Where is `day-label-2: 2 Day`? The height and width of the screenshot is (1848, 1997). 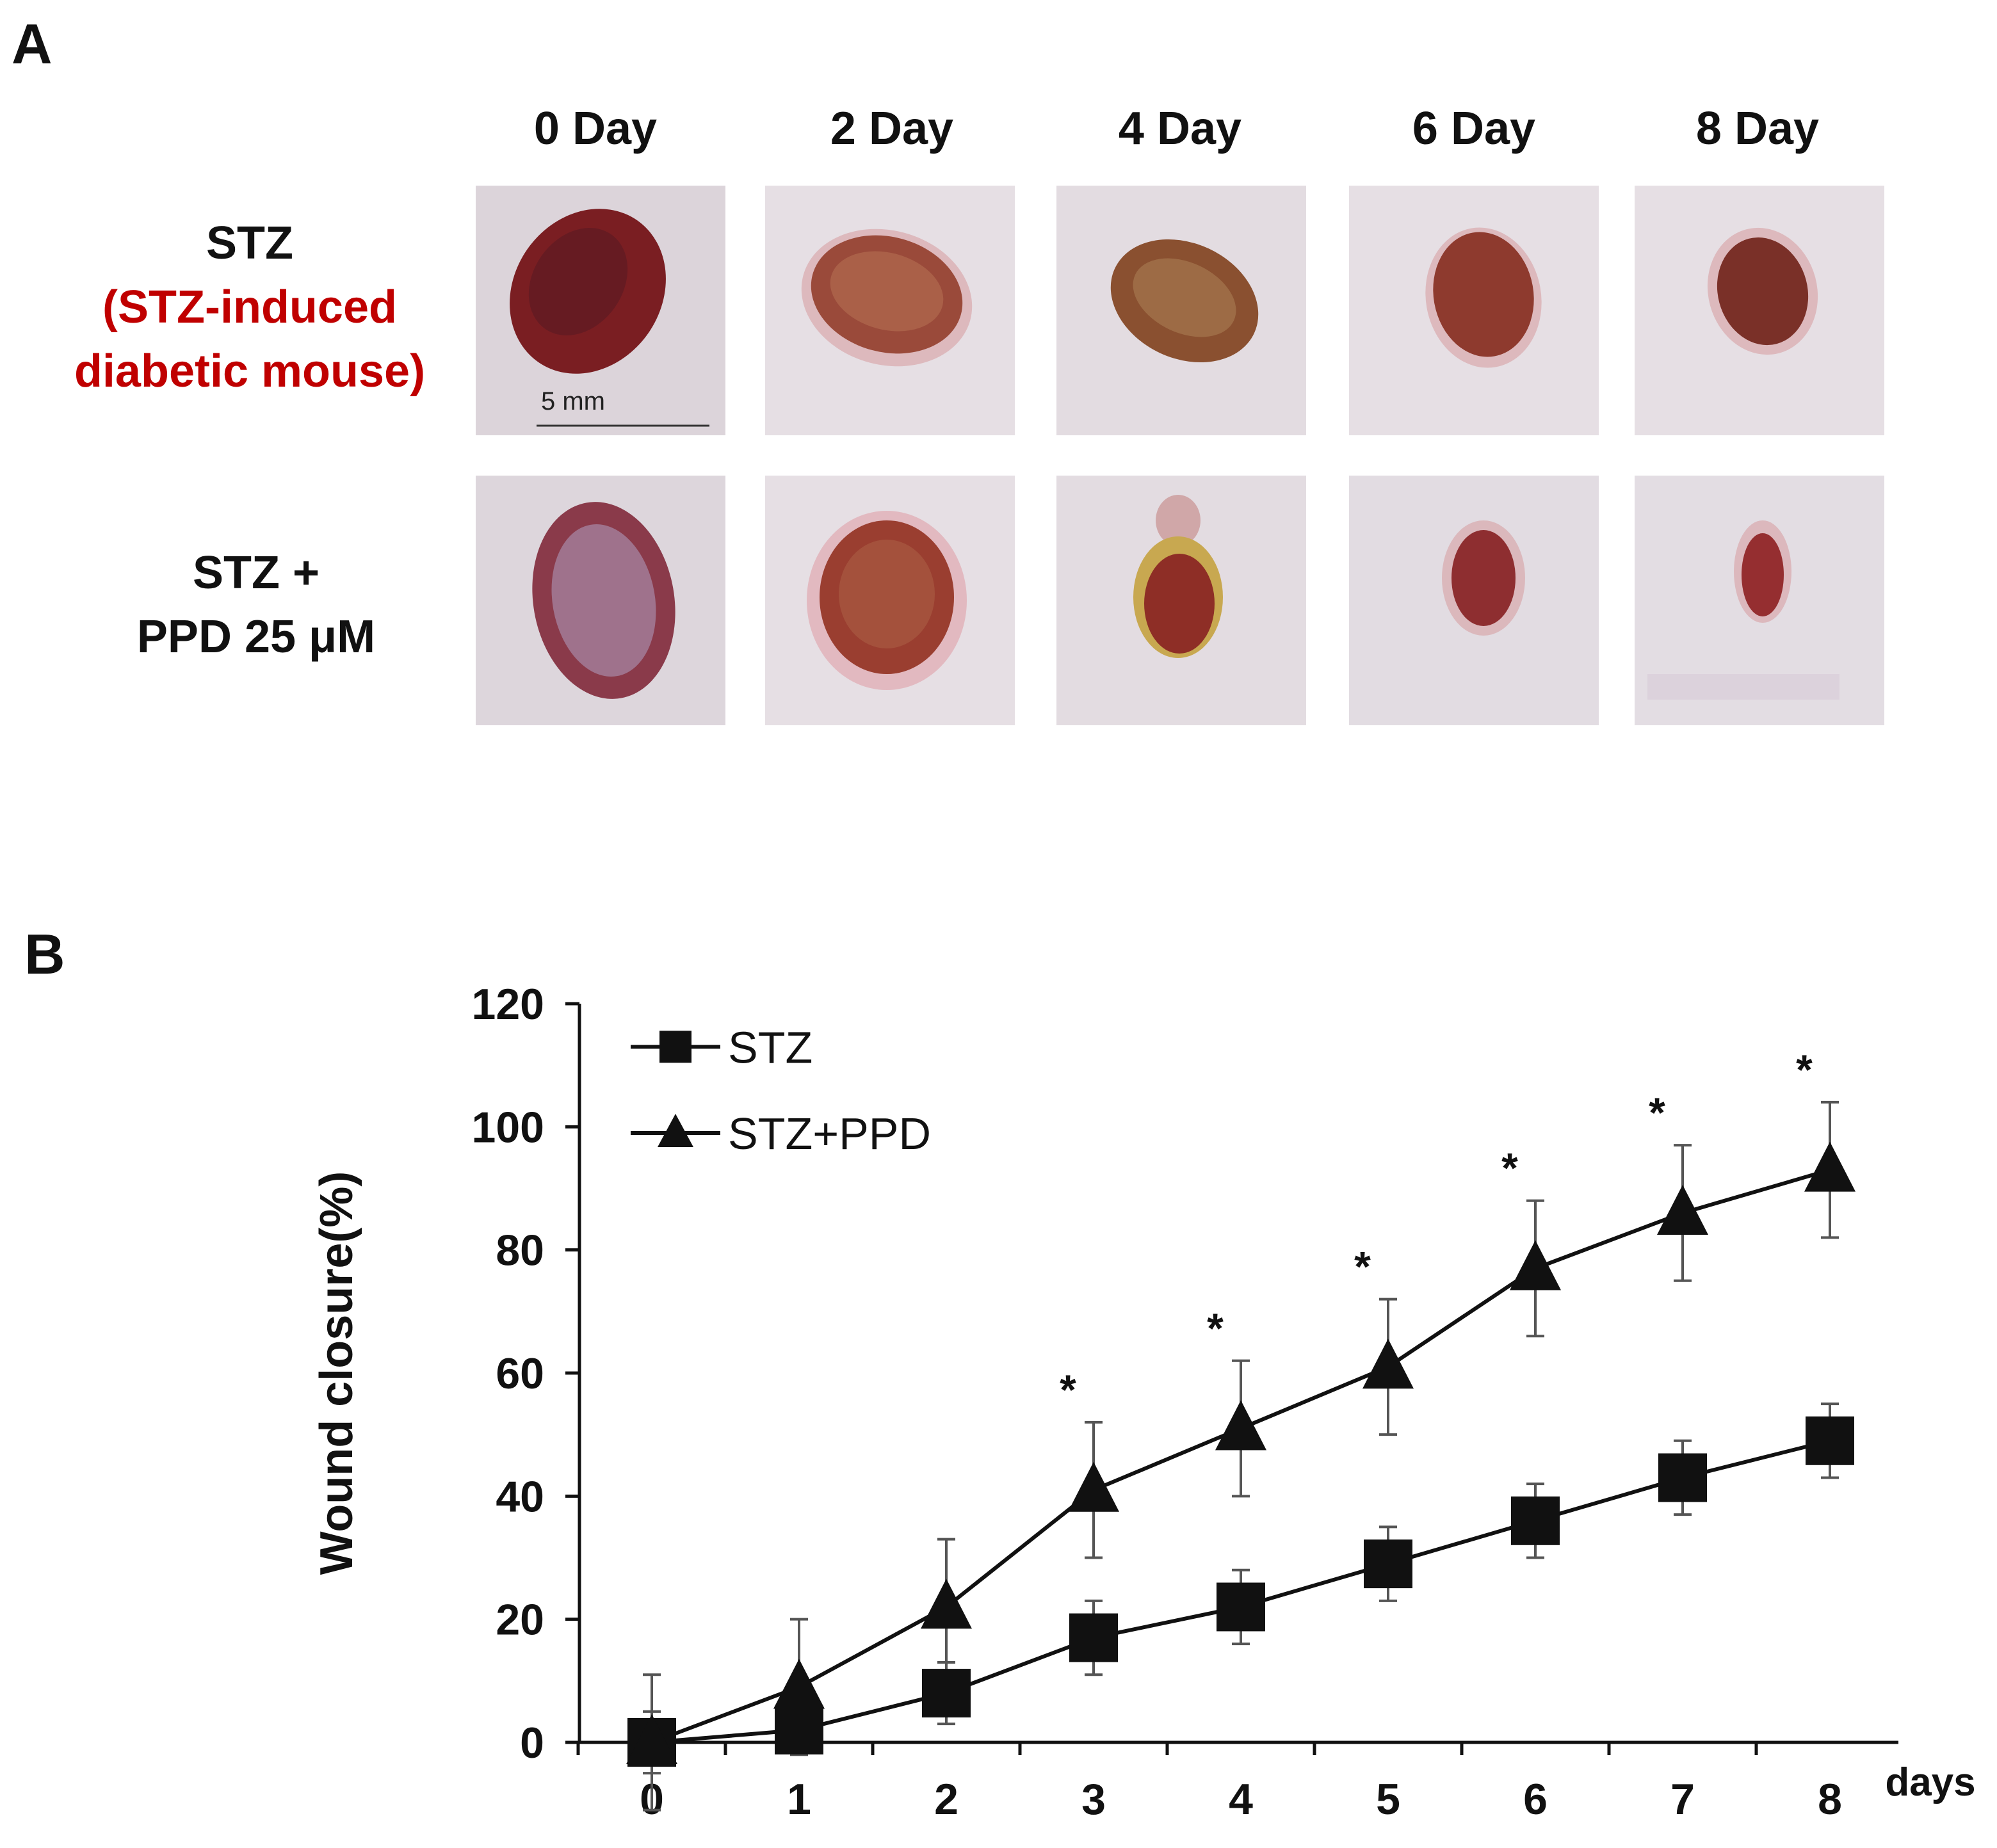 day-label-2: 2 Day is located at coordinates (892, 128).